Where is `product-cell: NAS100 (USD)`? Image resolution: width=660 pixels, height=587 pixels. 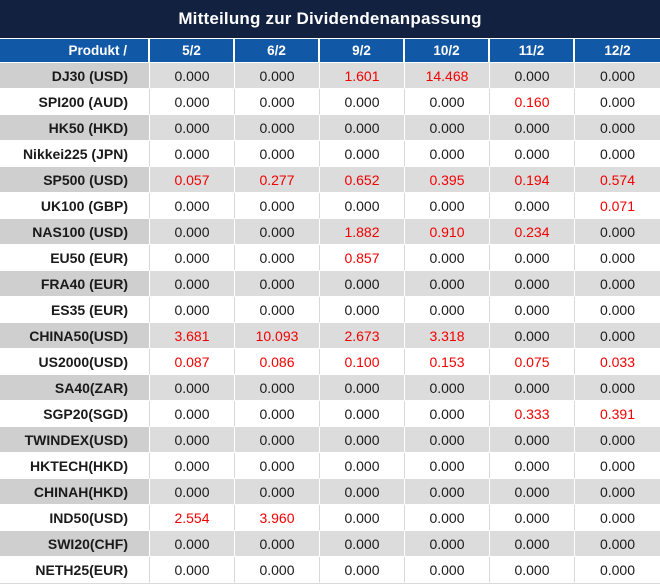 product-cell: NAS100 (USD) is located at coordinates (75, 232).